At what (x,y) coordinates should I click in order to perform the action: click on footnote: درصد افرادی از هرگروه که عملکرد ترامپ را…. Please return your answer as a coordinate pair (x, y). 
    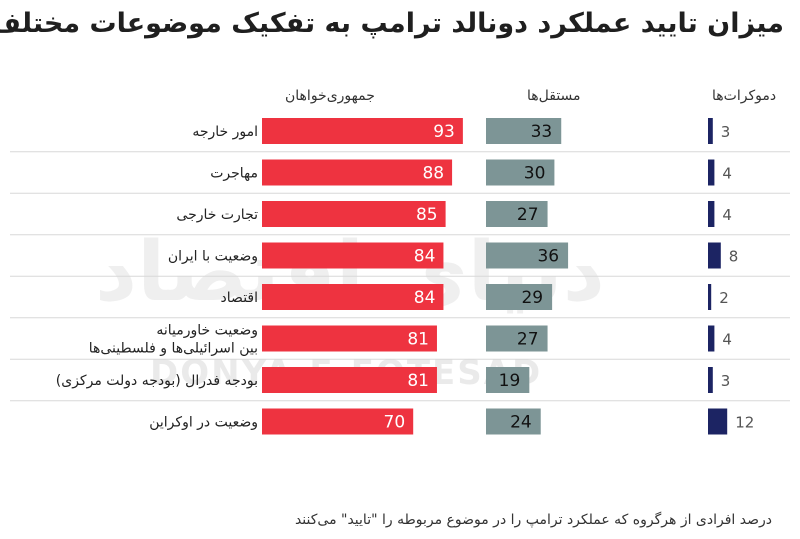
    Looking at the image, I should click on (533, 520).